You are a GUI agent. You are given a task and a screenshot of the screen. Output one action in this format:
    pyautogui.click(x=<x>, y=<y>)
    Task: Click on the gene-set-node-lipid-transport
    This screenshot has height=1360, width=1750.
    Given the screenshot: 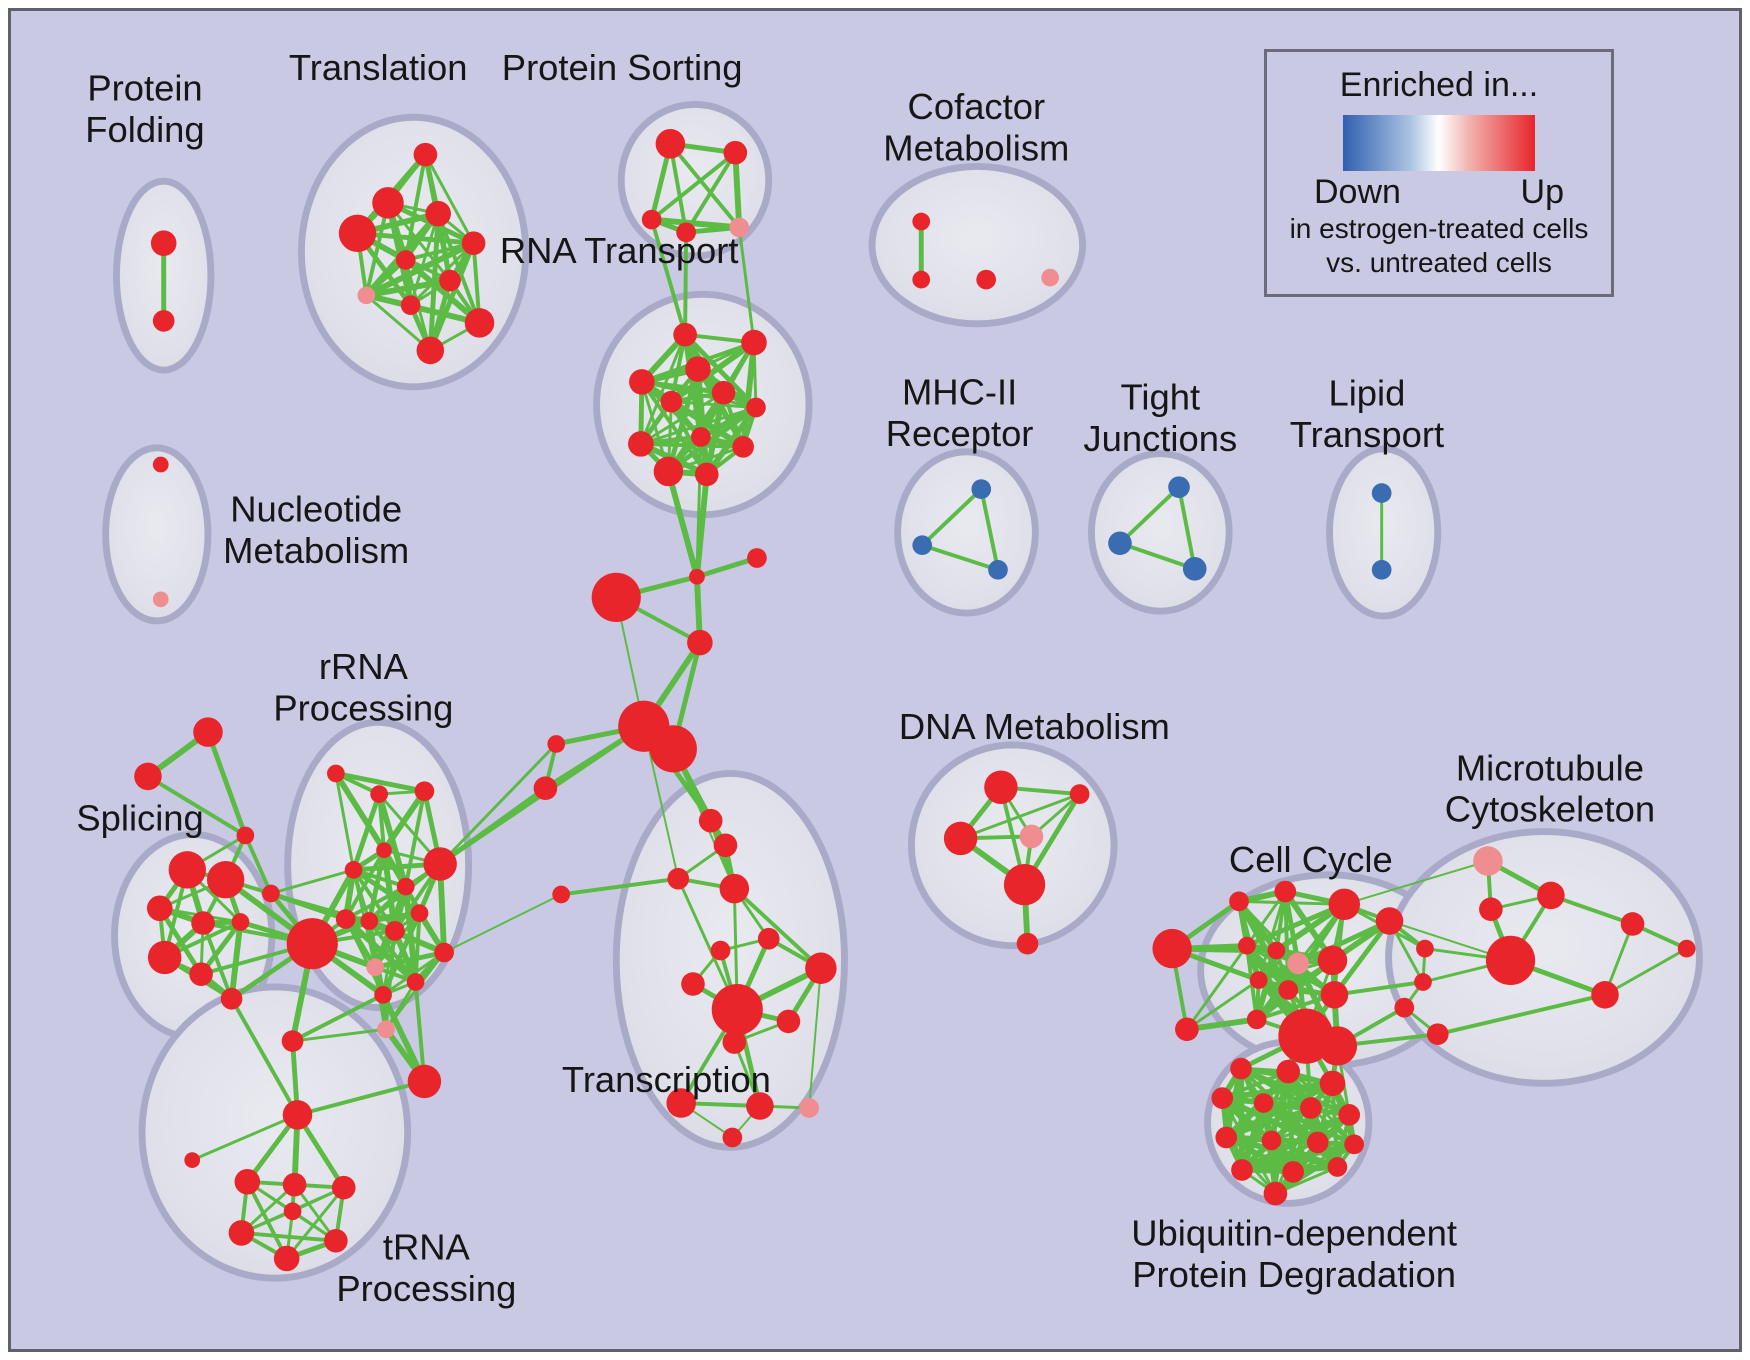 What is the action you would take?
    pyautogui.click(x=1381, y=569)
    